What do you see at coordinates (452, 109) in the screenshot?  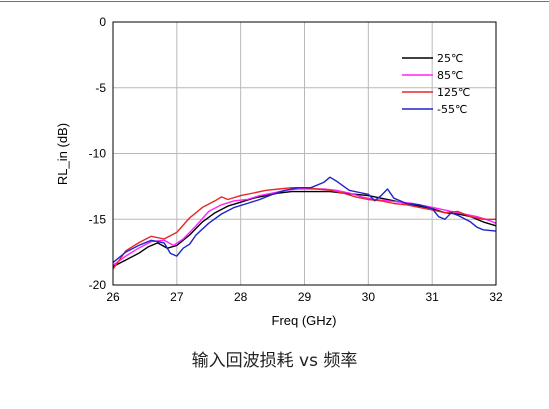 I see `legend-label: -55℃` at bounding box center [452, 109].